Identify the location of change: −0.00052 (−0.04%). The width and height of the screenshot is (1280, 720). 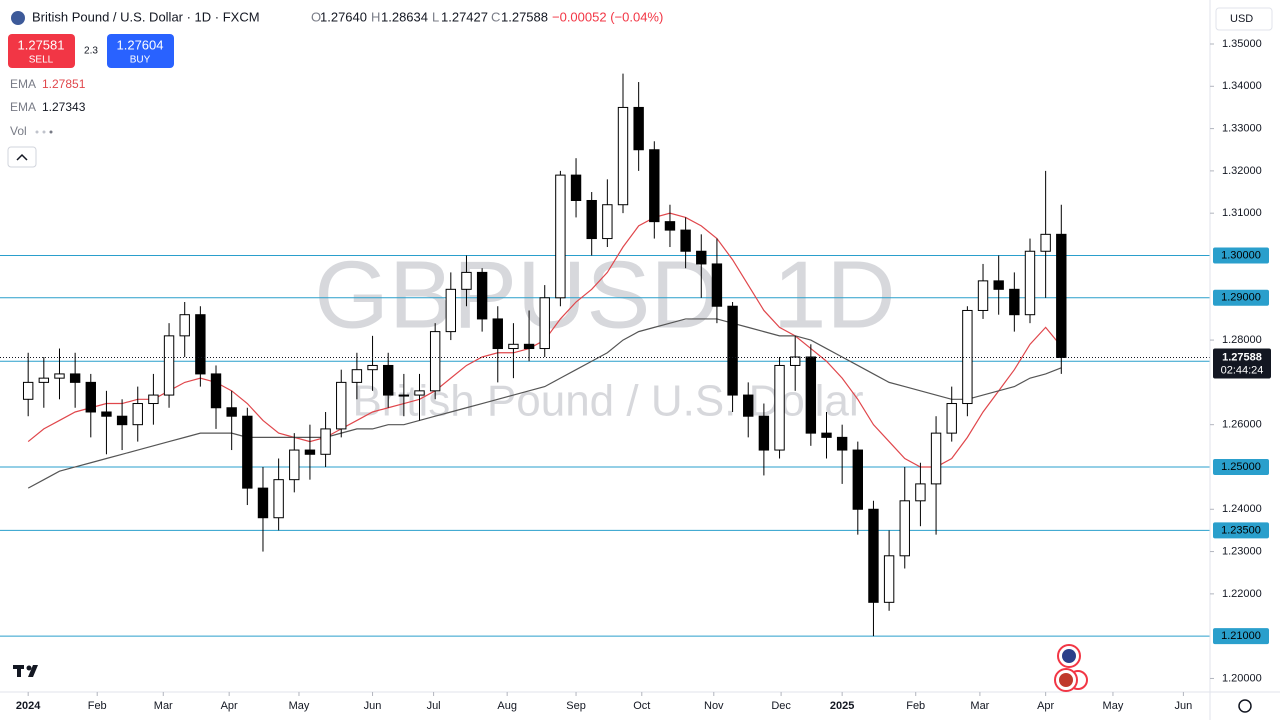
(607, 16).